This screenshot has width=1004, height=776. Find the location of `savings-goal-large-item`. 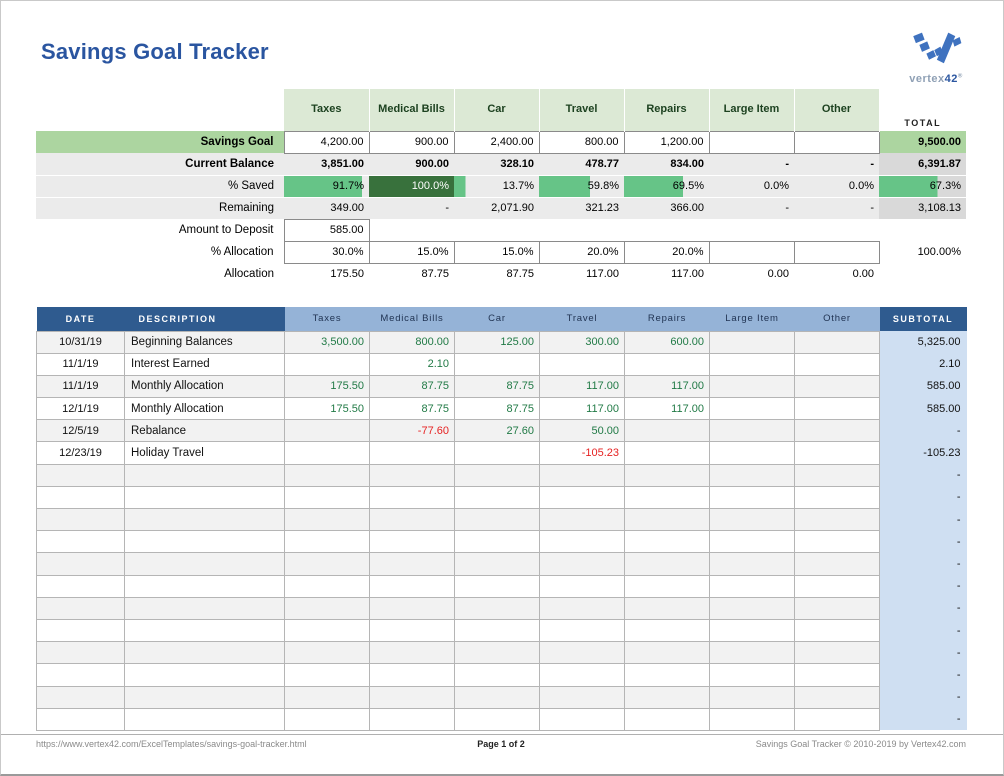

savings-goal-large-item is located at coordinates (751, 142).